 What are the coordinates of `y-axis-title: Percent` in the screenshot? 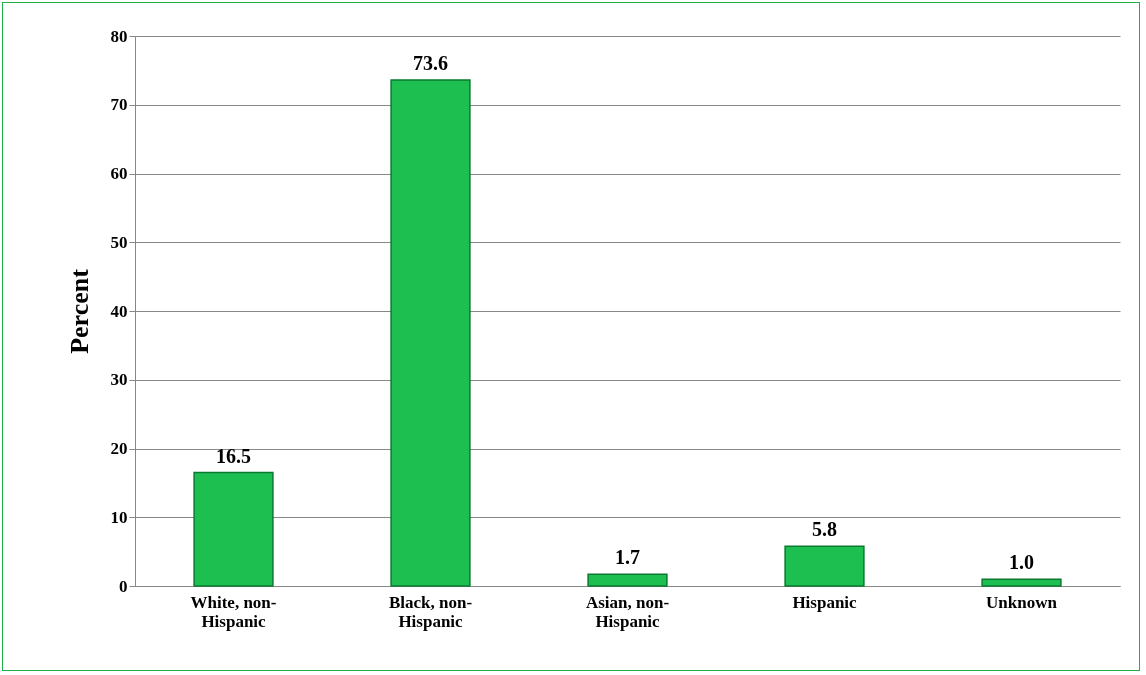 It's located at (79, 311).